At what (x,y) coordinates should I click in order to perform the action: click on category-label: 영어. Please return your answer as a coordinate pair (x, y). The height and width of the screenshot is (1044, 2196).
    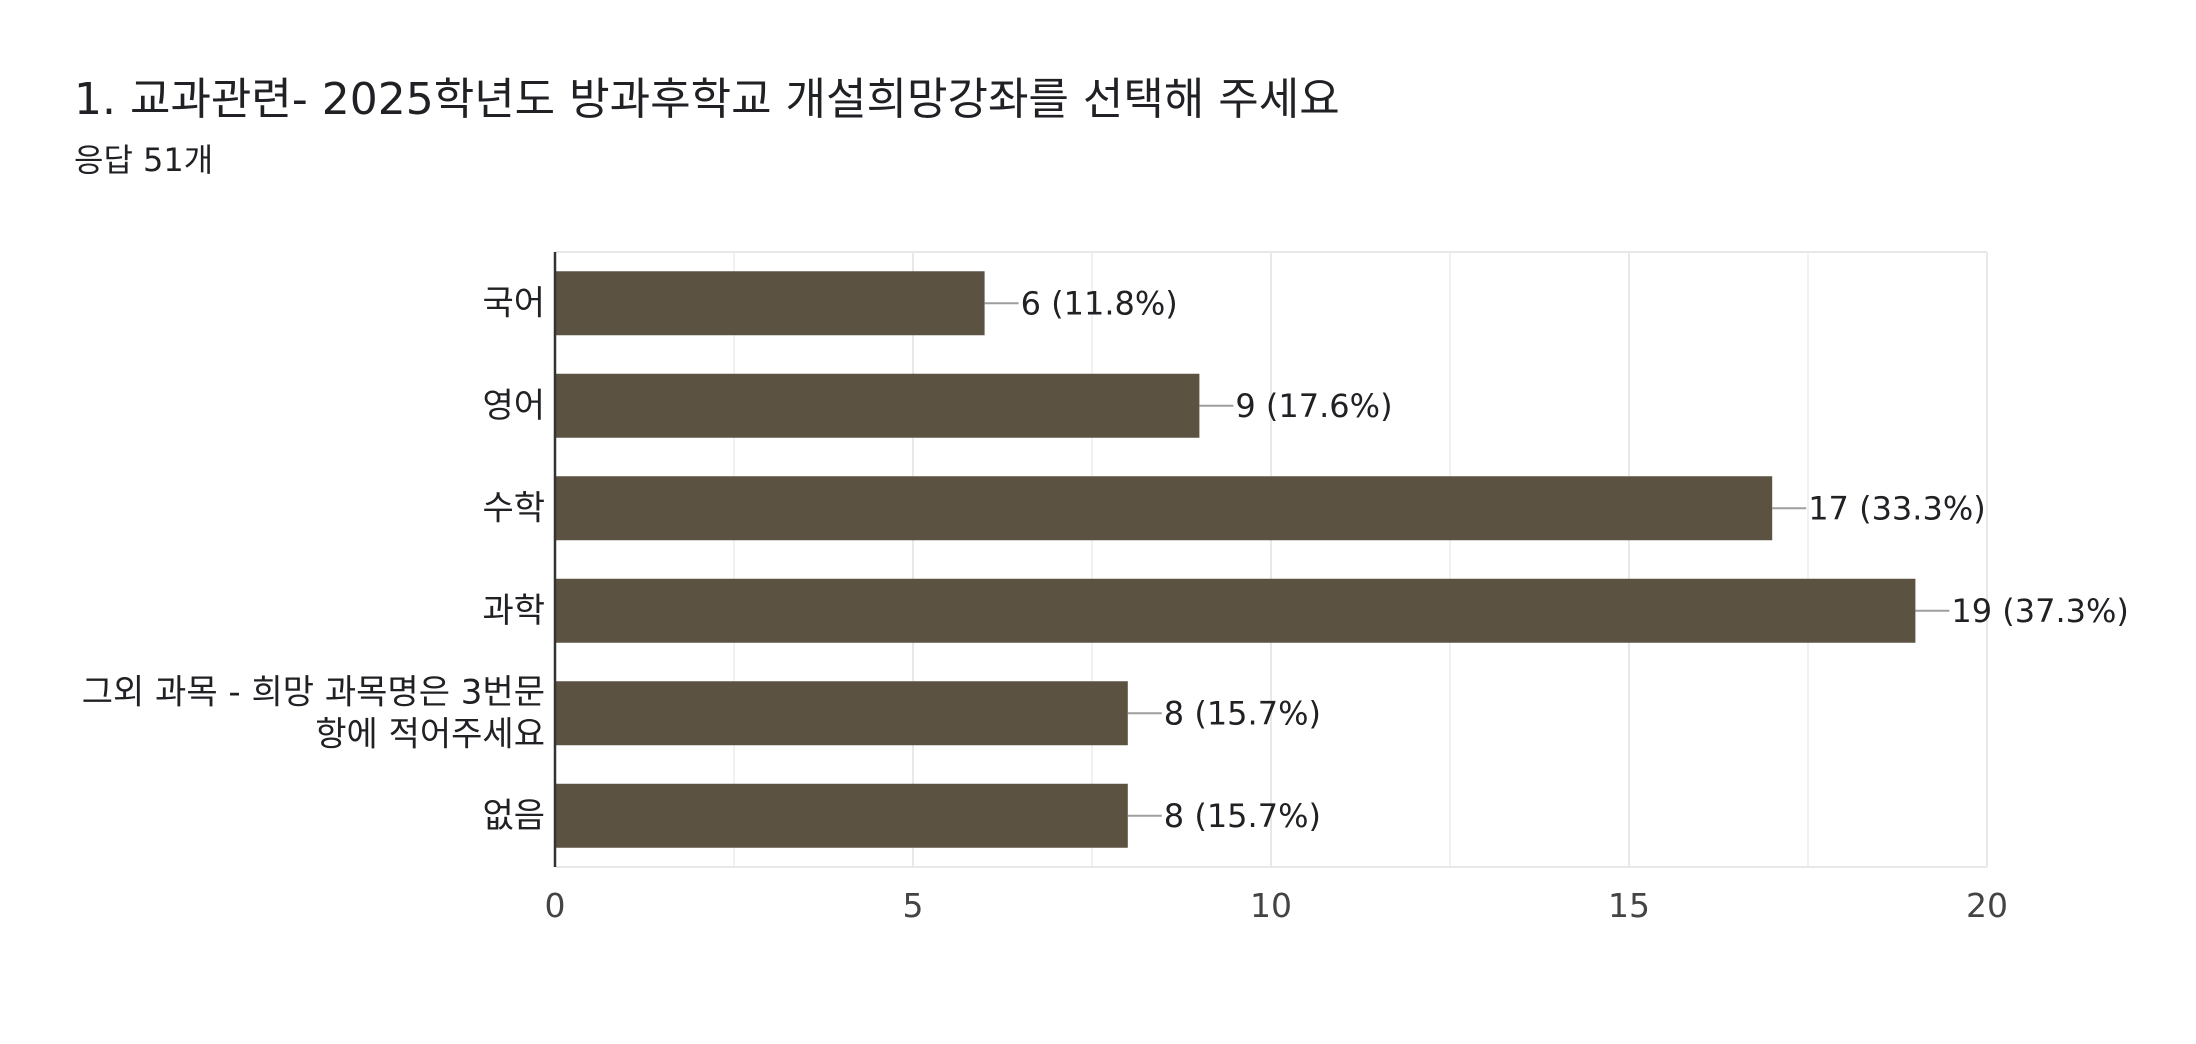
    Looking at the image, I should click on (513, 406).